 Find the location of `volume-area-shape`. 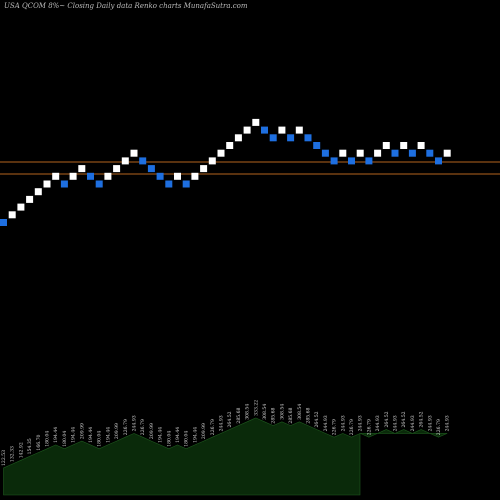

volume-area-shape is located at coordinates (225, 456).